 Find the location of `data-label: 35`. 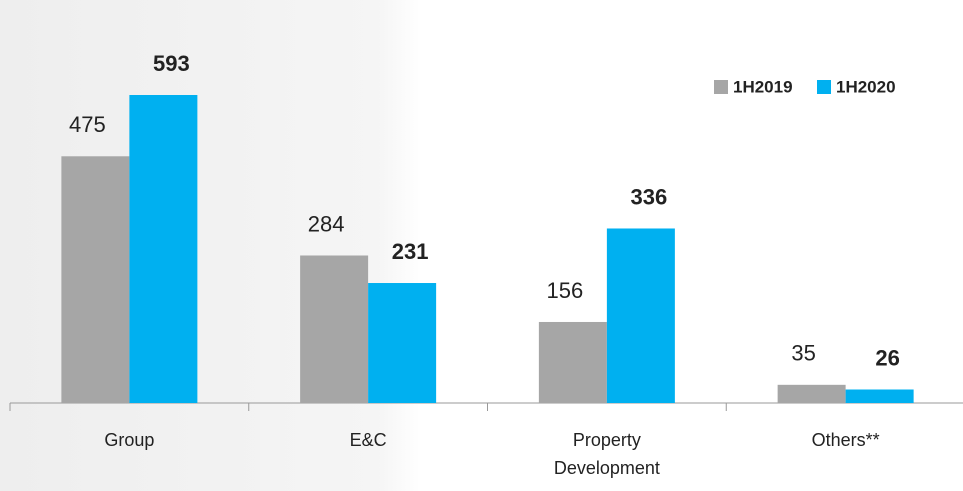

data-label: 35 is located at coordinates (803, 353).